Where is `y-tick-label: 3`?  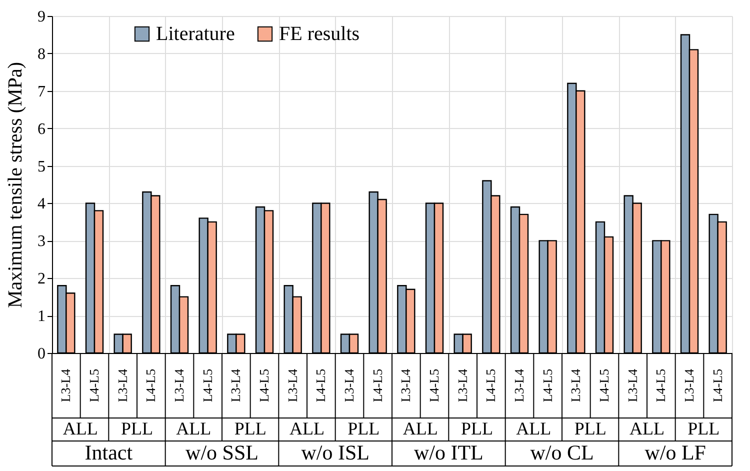 y-tick-label: 3 is located at coordinates (42, 241).